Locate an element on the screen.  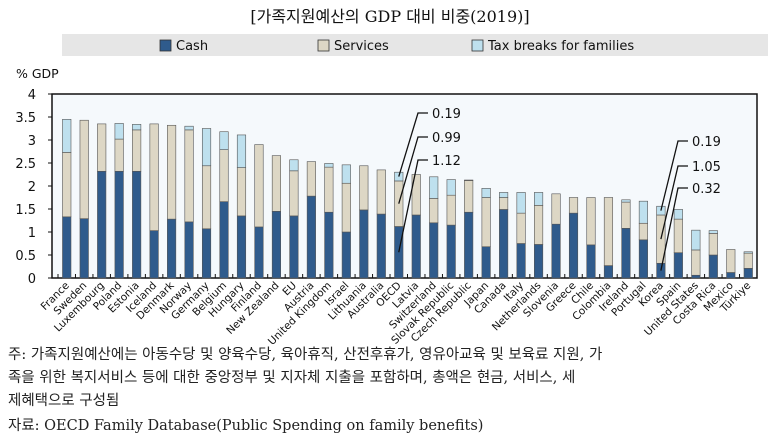
chart-title: [가족지원예산의 GDP 대비 비중(2019)] is located at coordinates (389, 16).